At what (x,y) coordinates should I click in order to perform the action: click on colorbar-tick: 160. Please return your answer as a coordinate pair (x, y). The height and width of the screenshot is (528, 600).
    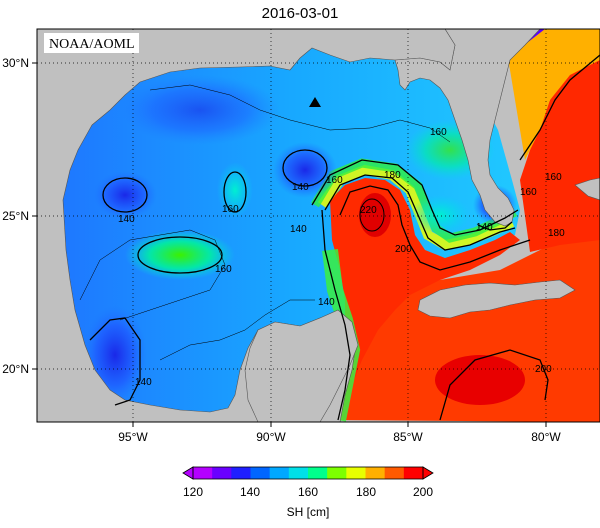
    Looking at the image, I should click on (308, 492).